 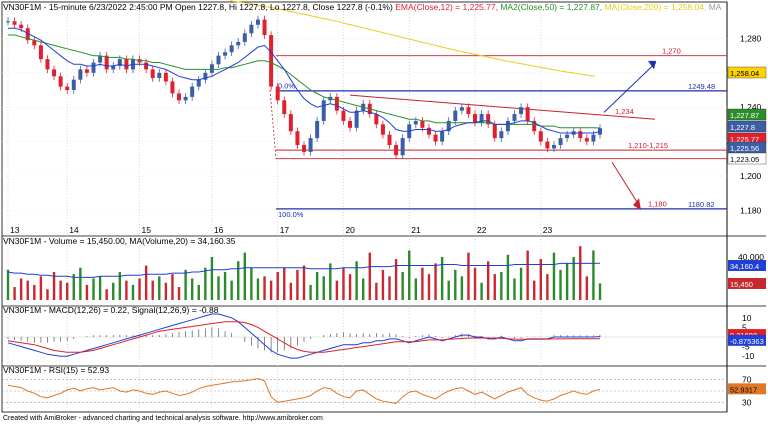 I want to click on price-y-tick: 1,180, so click(x=751, y=210).